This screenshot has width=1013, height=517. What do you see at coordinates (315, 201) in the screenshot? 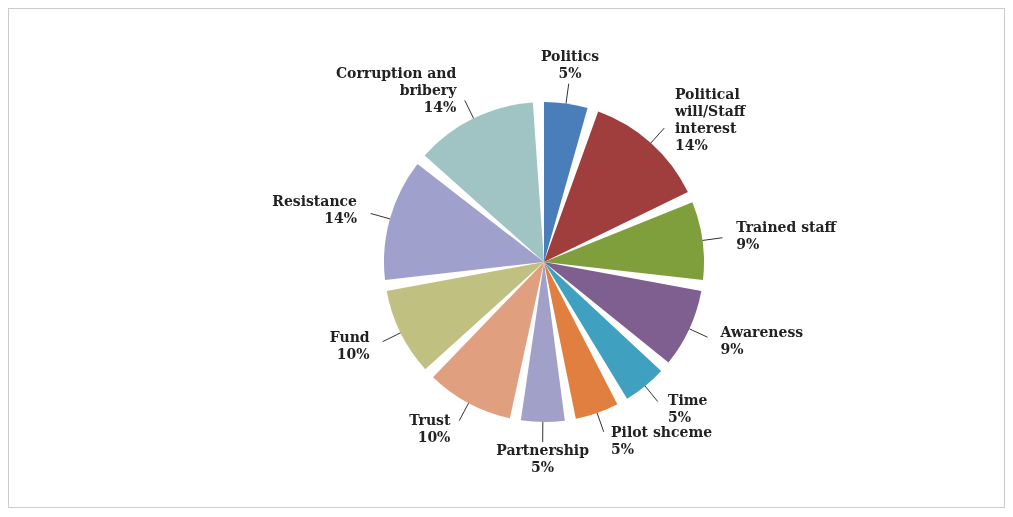
I see `slice-label: Resistance` at bounding box center [315, 201].